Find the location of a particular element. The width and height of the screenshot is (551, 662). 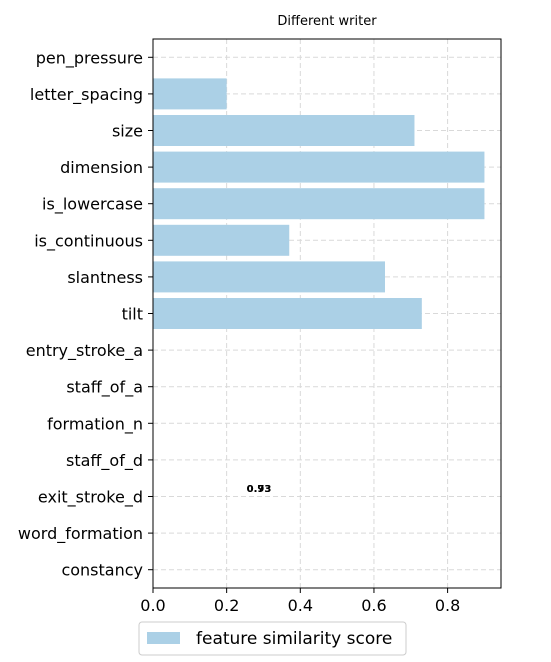

legend-label: feature similarity score is located at coordinates (294, 639).